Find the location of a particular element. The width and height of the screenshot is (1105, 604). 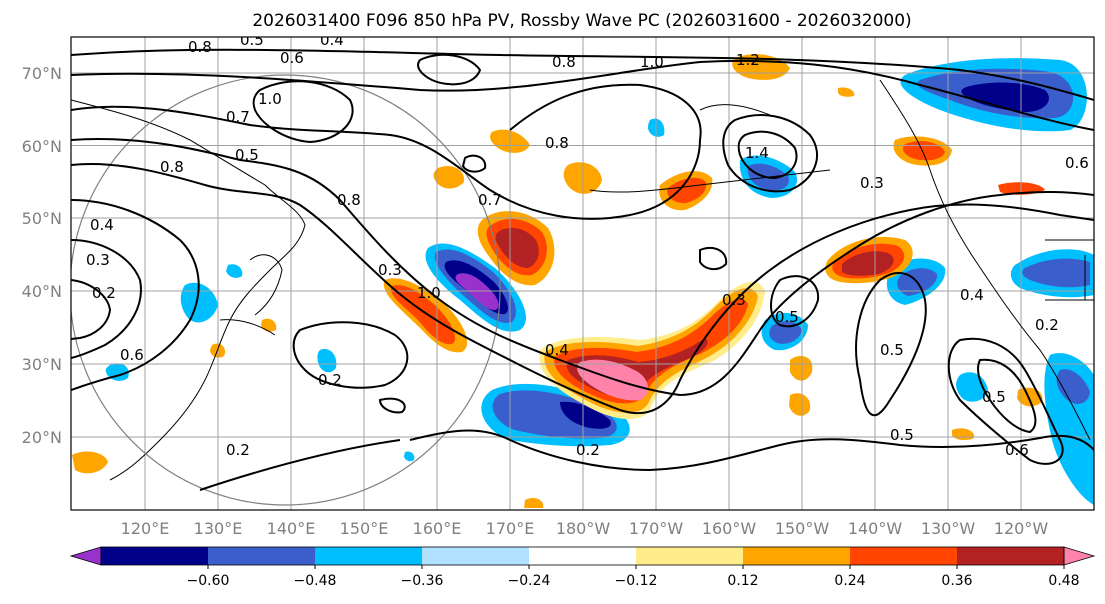

latitude-labels: 70°N 60°N 50°N 40°N 30°N 20°N is located at coordinates (42, 255).